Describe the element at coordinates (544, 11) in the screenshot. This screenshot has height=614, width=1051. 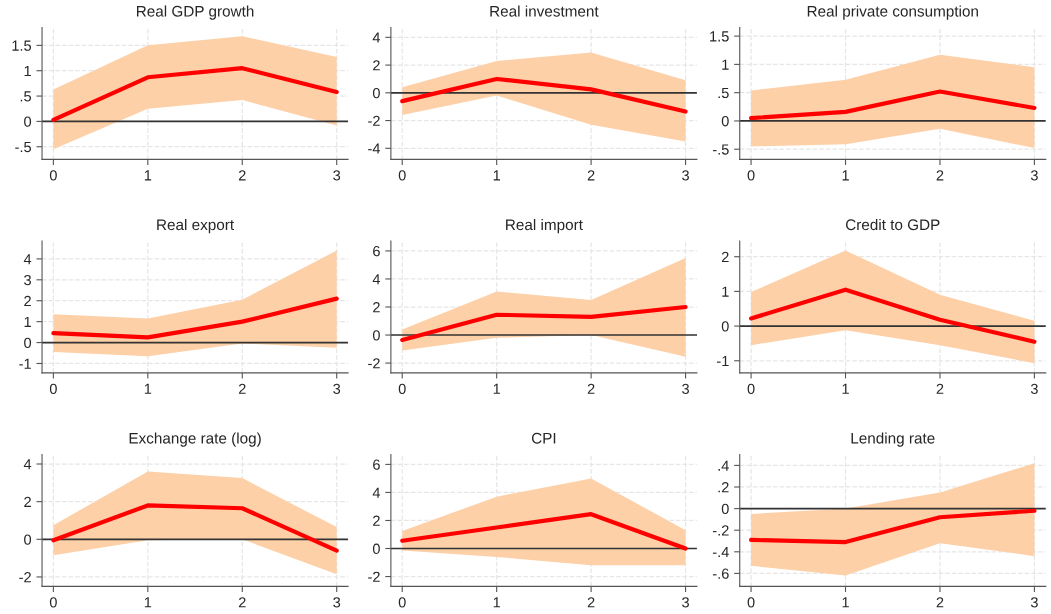
I see `chart-title: Real investment` at that location.